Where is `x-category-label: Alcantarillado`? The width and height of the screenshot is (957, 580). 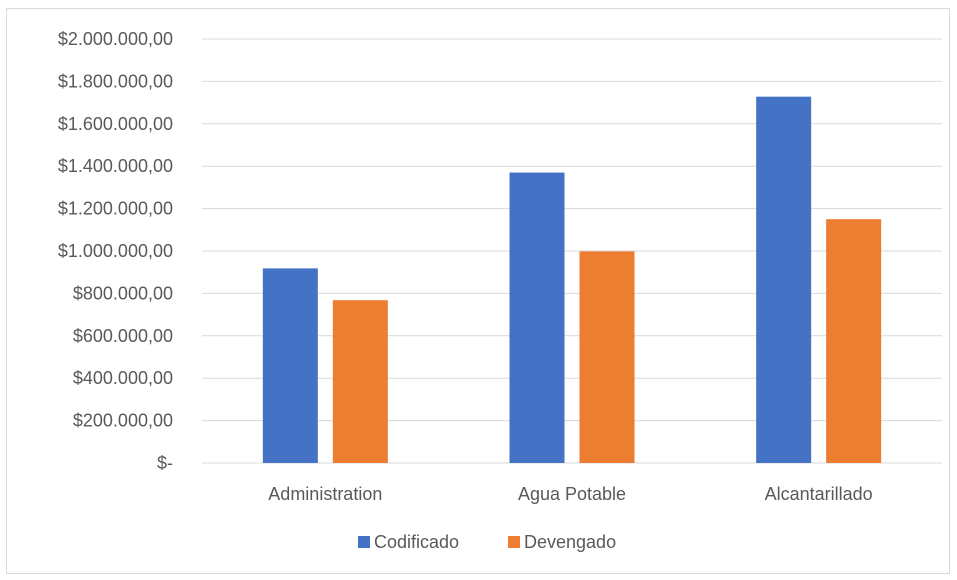
x-category-label: Alcantarillado is located at coordinates (819, 494).